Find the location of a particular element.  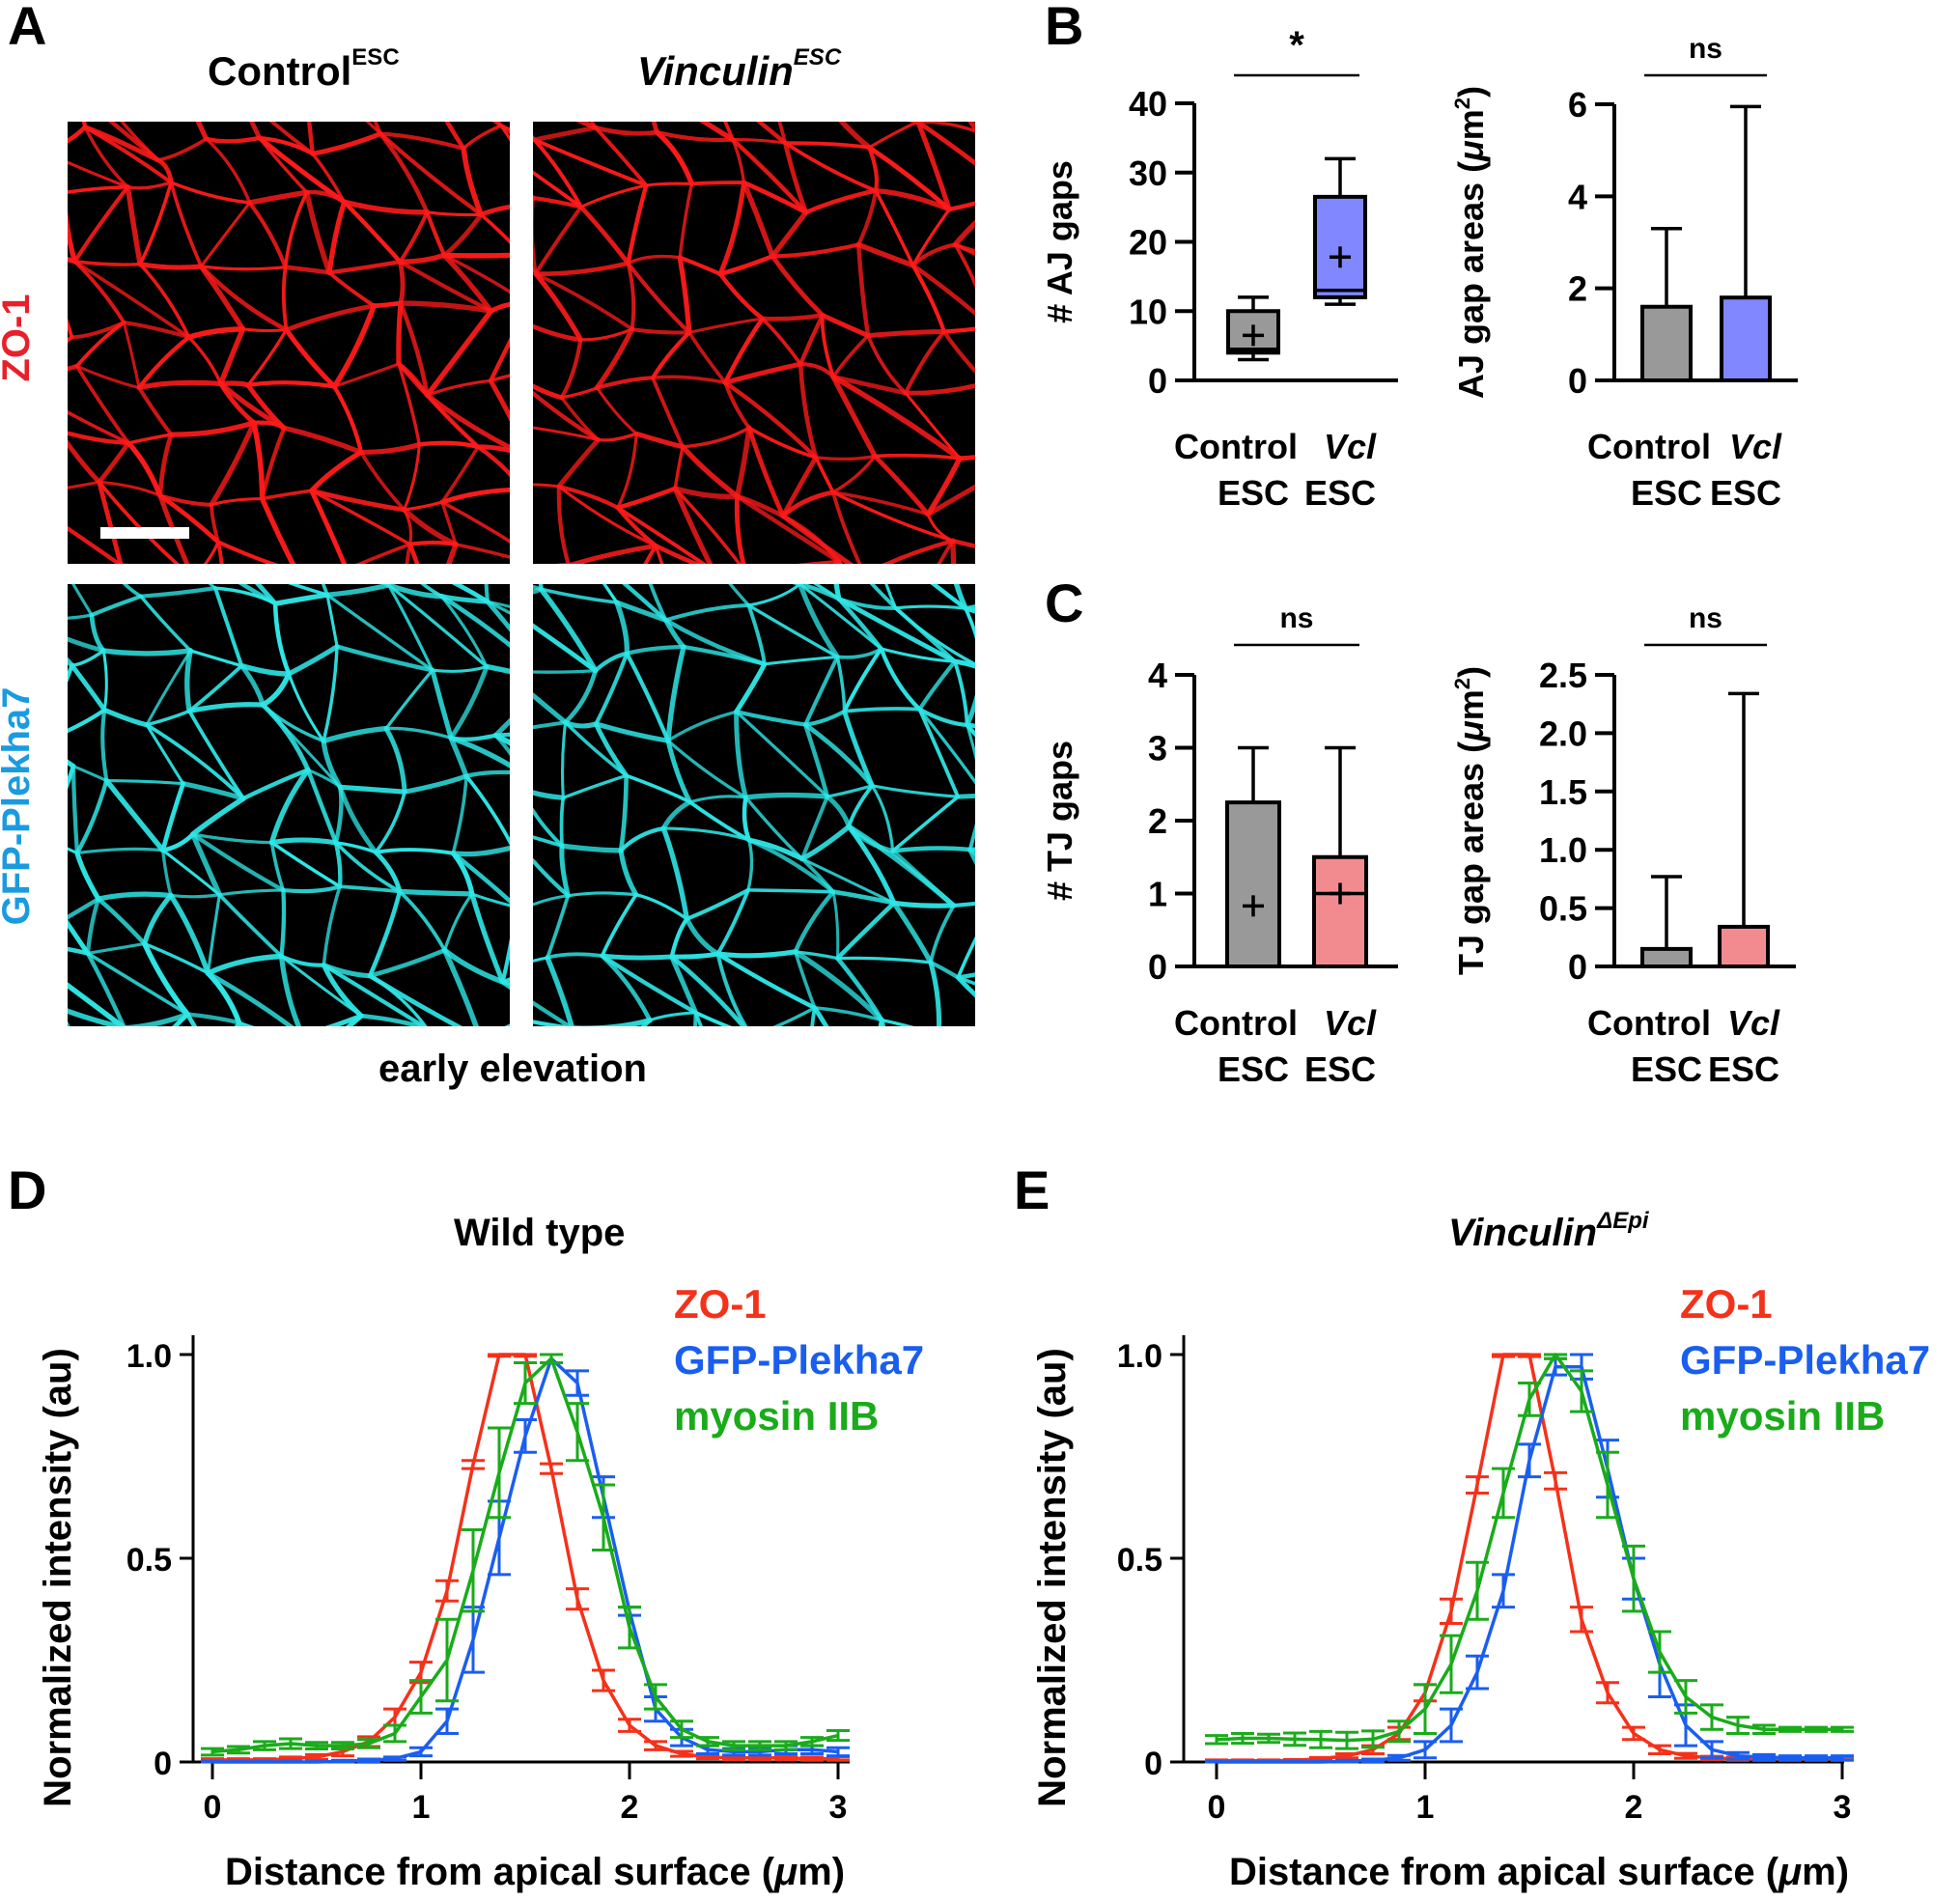

y-tick-label: 2.0 is located at coordinates (1563, 733).